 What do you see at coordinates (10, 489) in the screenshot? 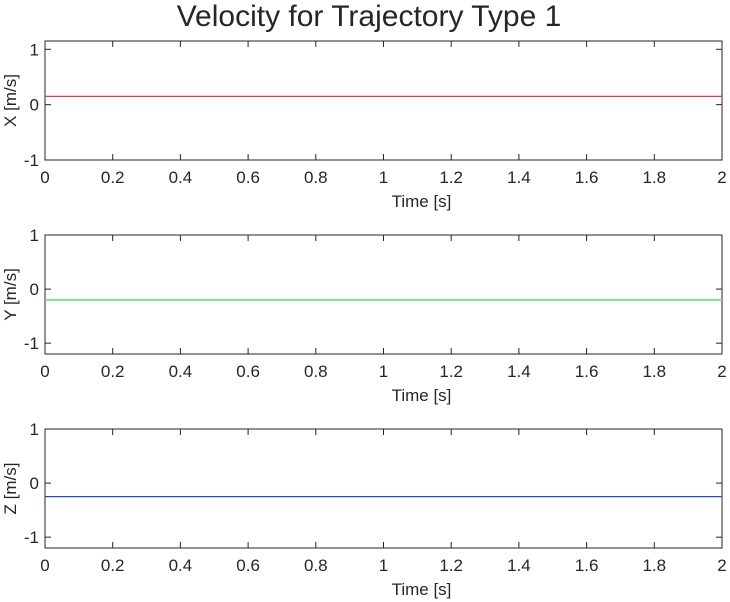
I see `y-axis-label-z: Z [m/s]` at bounding box center [10, 489].